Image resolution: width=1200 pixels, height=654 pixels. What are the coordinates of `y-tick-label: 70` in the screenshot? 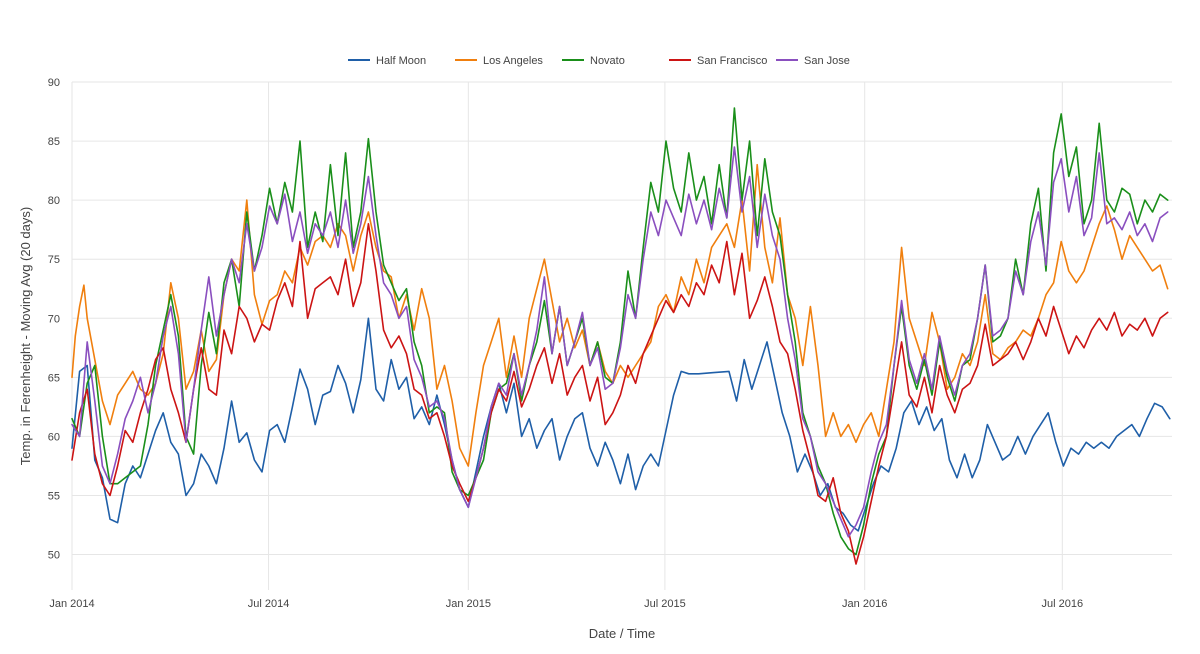 It's located at (54, 319).